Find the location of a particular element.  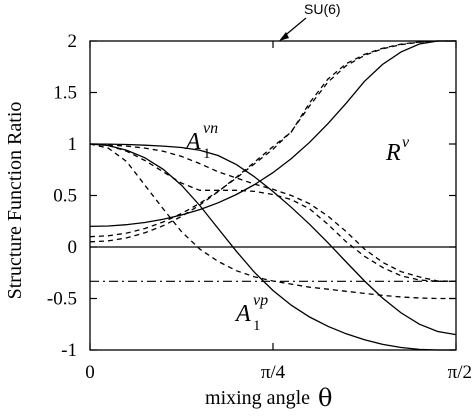

annotation-a1p-sup: νp is located at coordinates (260, 300).